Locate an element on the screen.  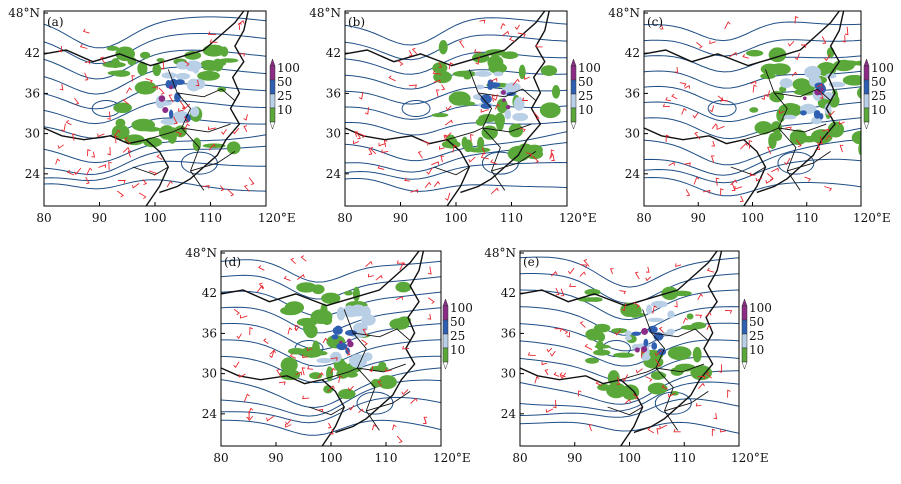
precip-extreme-patch is located at coordinates (341, 342).